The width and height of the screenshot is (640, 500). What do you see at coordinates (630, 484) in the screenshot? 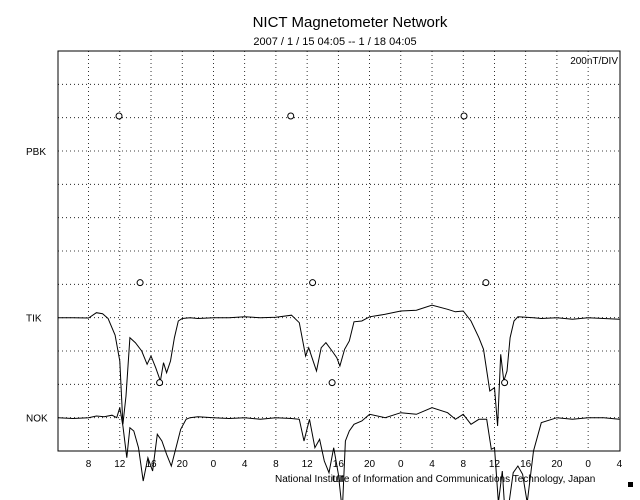
I see `corner-mark` at bounding box center [630, 484].